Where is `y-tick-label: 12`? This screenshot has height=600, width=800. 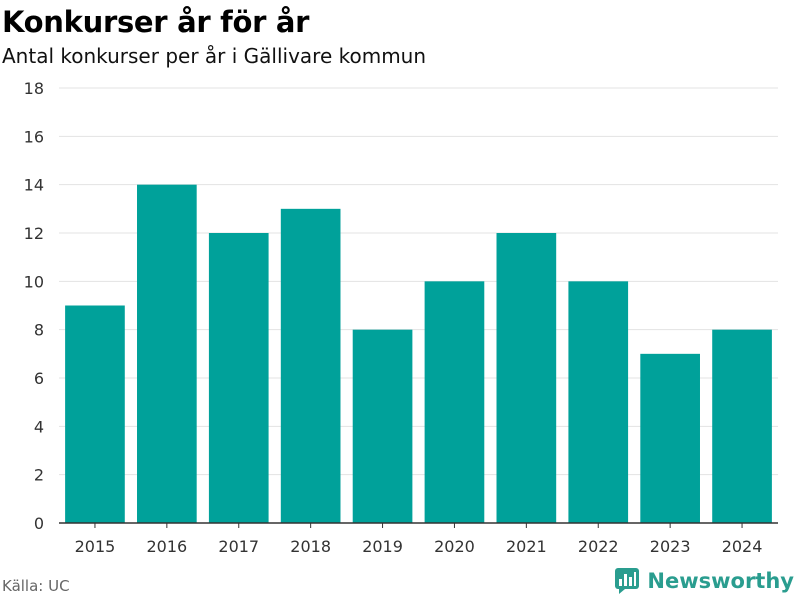
y-tick-label: 12 is located at coordinates (34, 233).